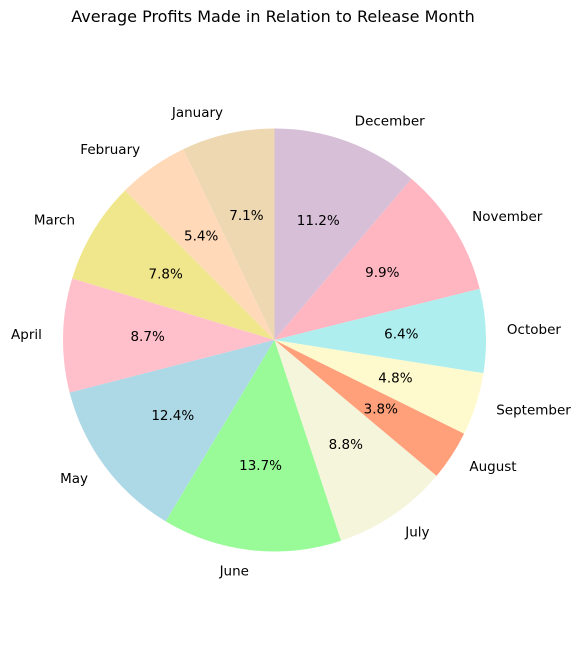 Image resolution: width=582 pixels, height=658 pixels. I want to click on pct-label-february: 5.4%, so click(201, 236).